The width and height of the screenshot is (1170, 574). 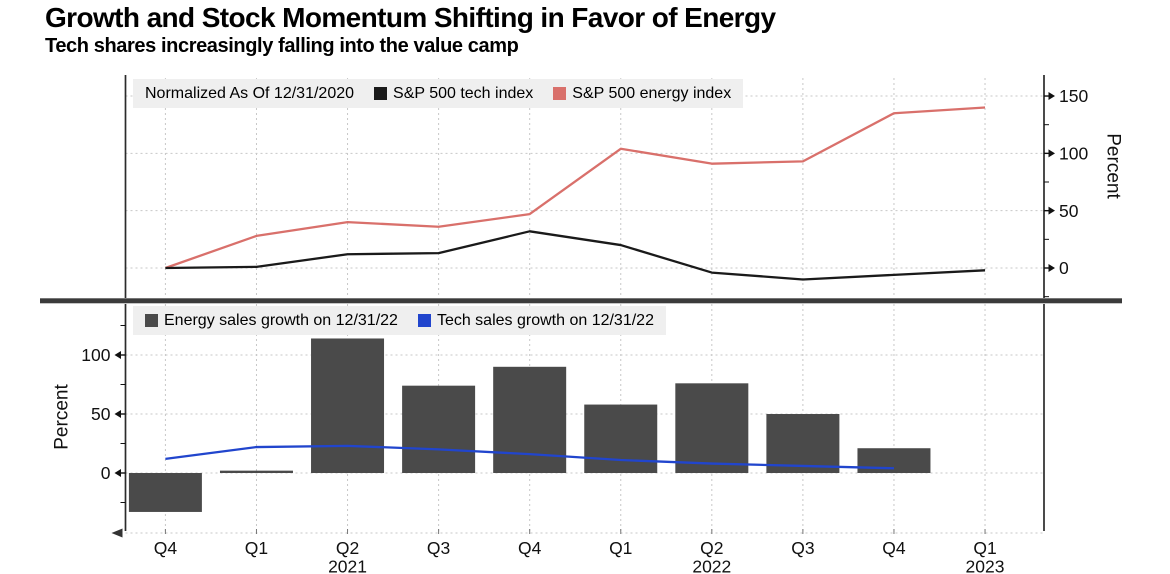 I want to click on panel-divider, so click(x=581, y=301).